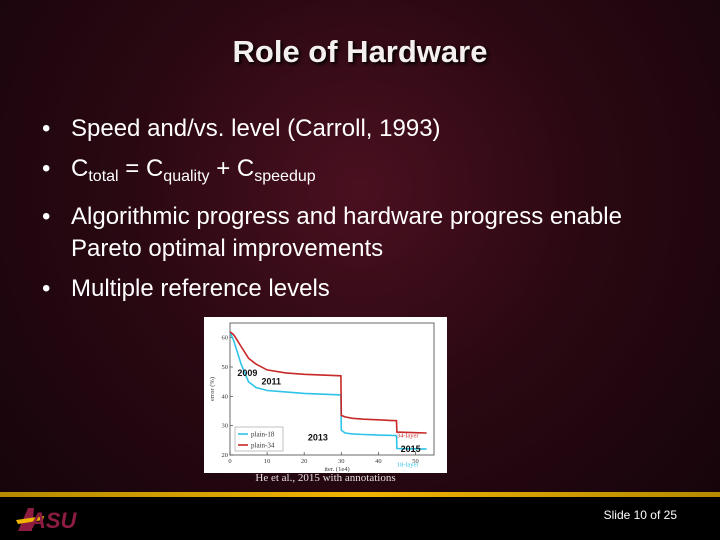  I want to click on formula-equals: =, so click(132, 168).